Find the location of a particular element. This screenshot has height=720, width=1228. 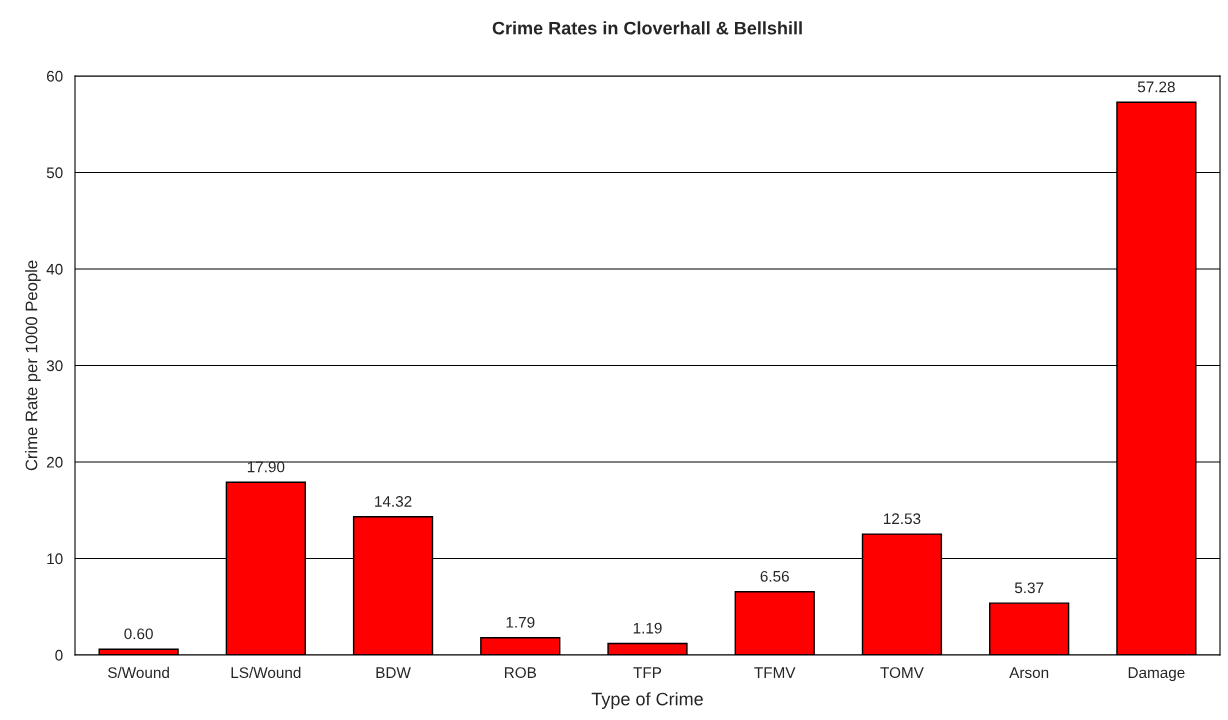

chart-title: Crime Rates in Cloverhall & Bellshill is located at coordinates (647, 28).